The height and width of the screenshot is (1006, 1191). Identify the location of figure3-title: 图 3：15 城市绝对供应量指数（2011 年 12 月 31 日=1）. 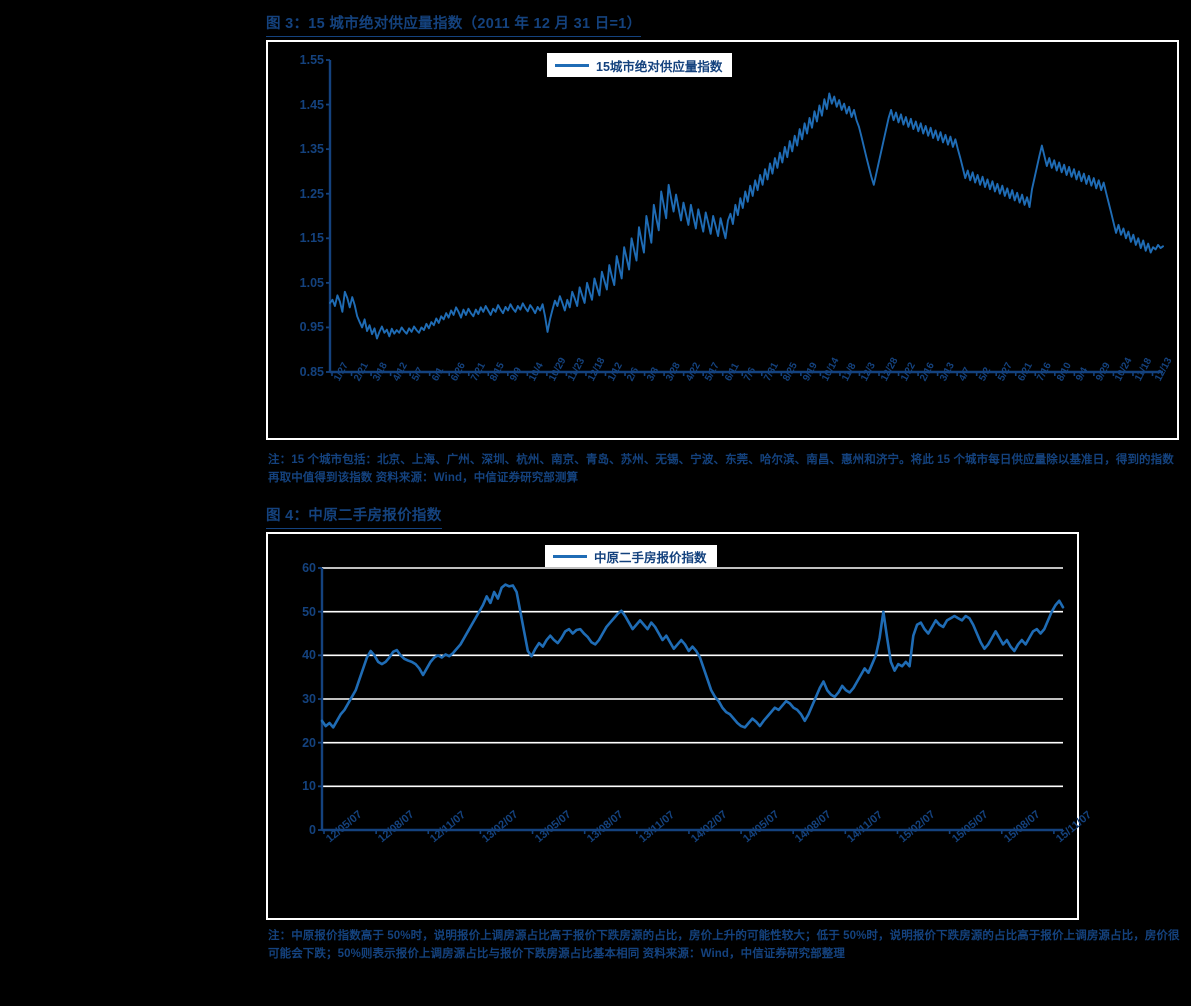
(454, 24).